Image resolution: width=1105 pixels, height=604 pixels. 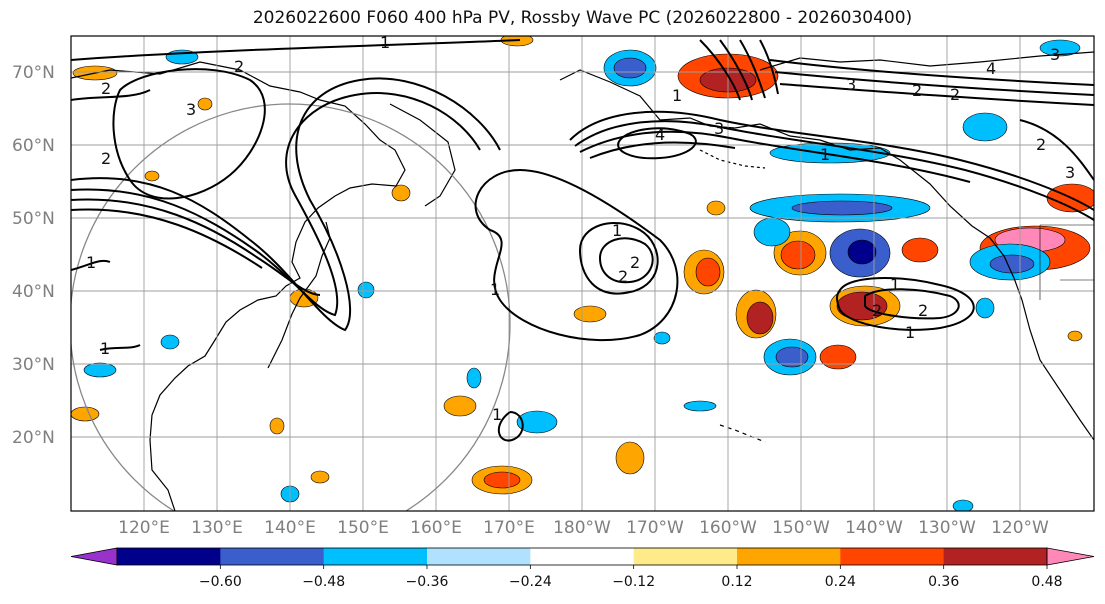 I want to click on coastline-japan, so click(x=299, y=295).